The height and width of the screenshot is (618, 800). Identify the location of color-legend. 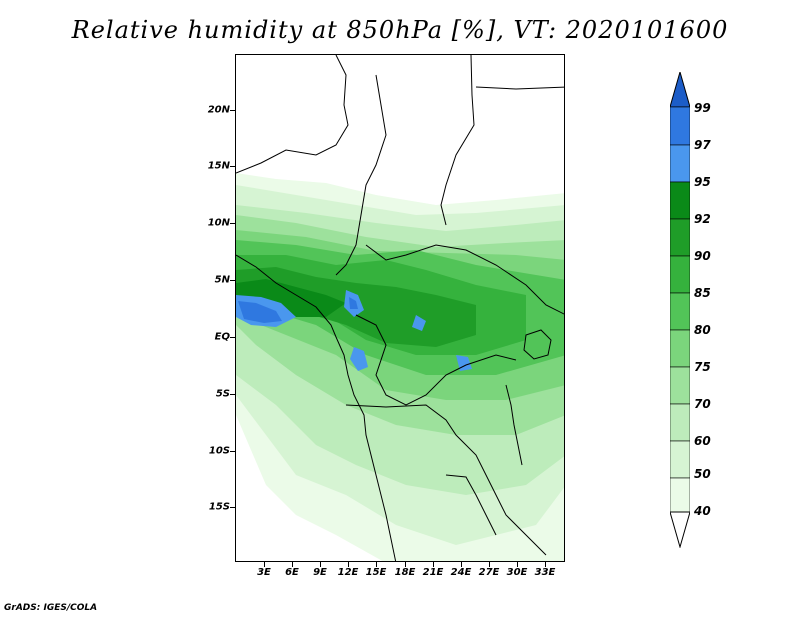
(680, 310).